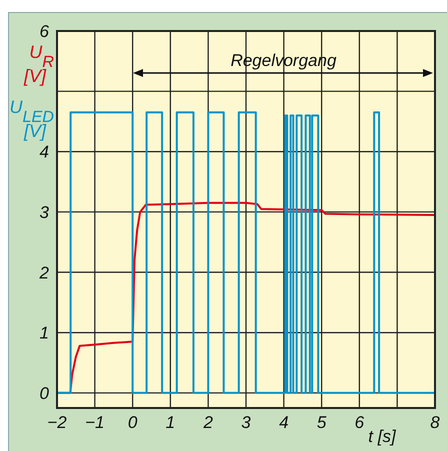 The image size is (447, 451). I want to click on y-tick-label: 4, so click(44, 152).